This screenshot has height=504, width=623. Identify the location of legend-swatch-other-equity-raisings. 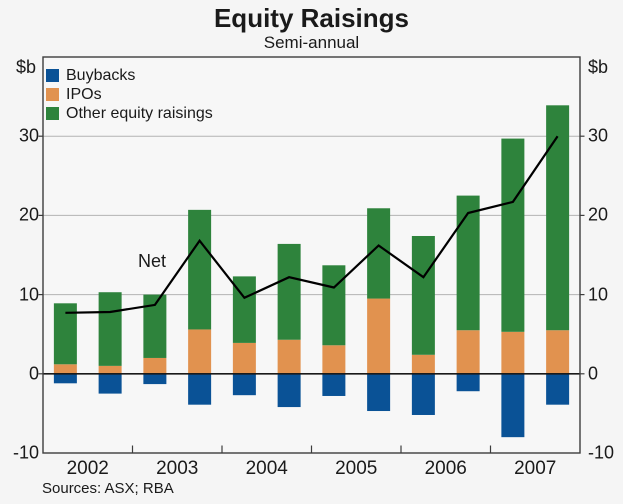
(52, 113).